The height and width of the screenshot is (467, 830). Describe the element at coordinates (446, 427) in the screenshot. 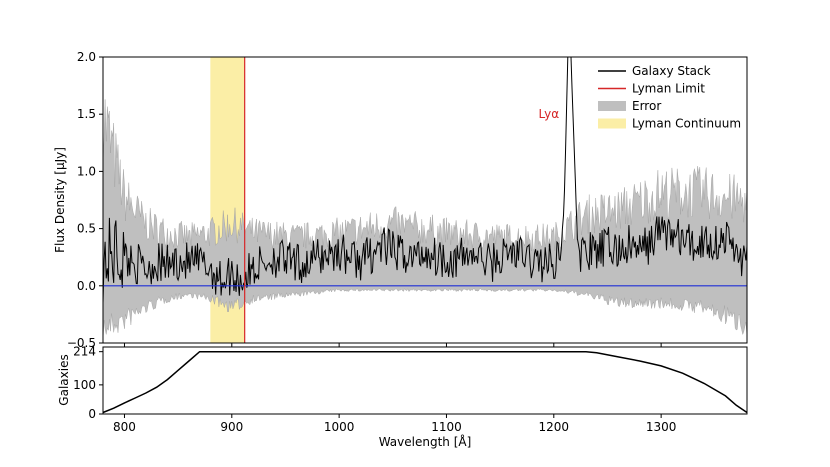

I see `bottom-x-tick-label: 1100` at that location.